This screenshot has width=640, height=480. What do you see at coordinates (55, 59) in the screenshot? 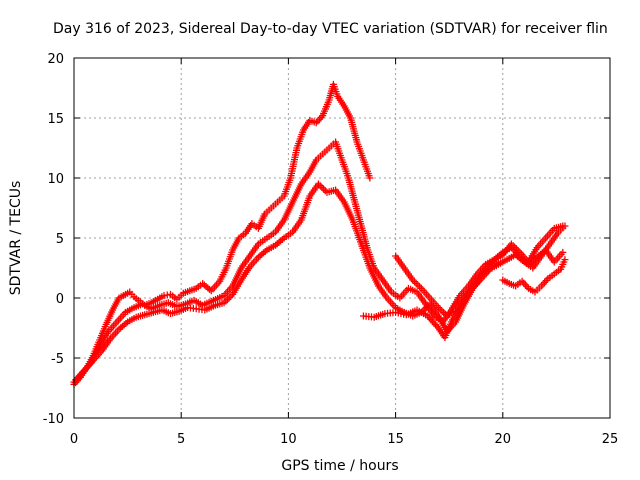
I see `y-tick-label: 20` at bounding box center [55, 59].